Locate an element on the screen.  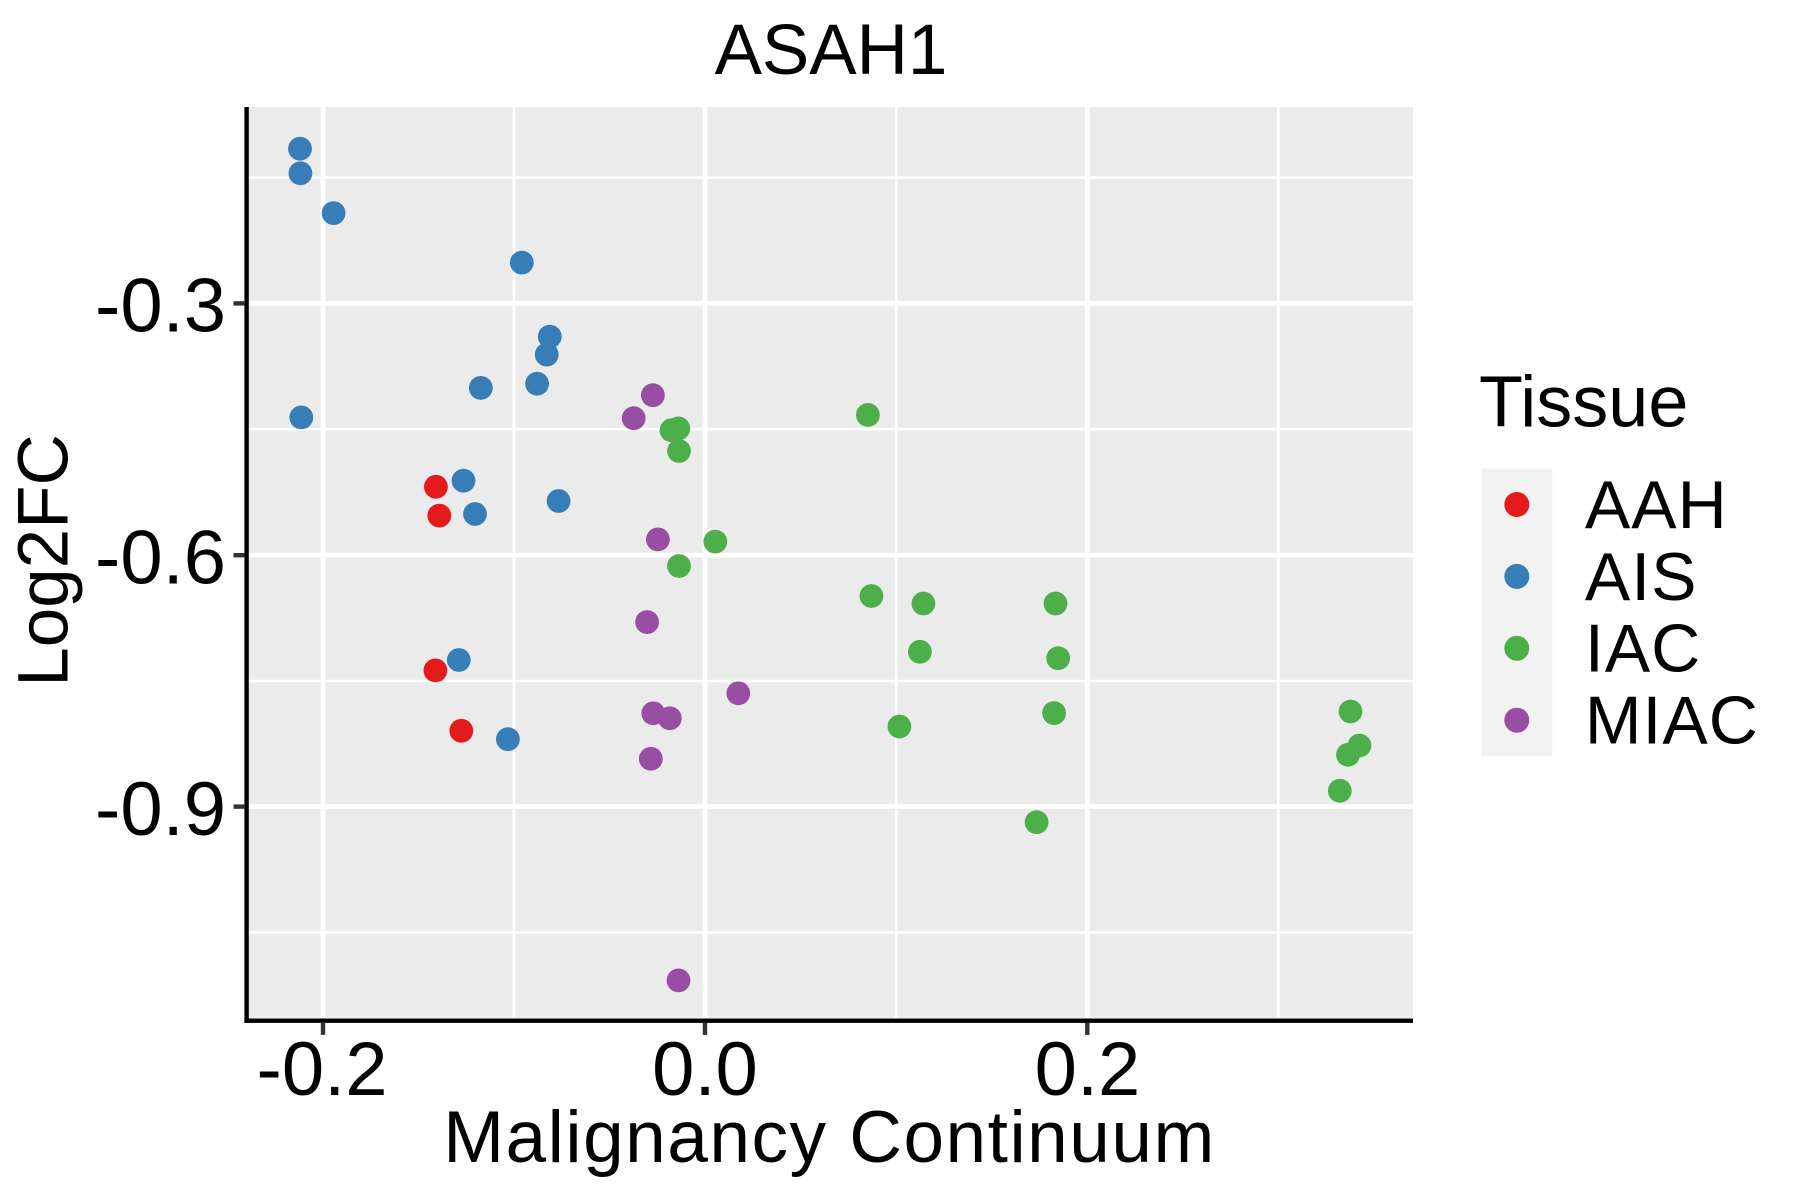
svg-text: -0.3 is located at coordinates (160, 306).